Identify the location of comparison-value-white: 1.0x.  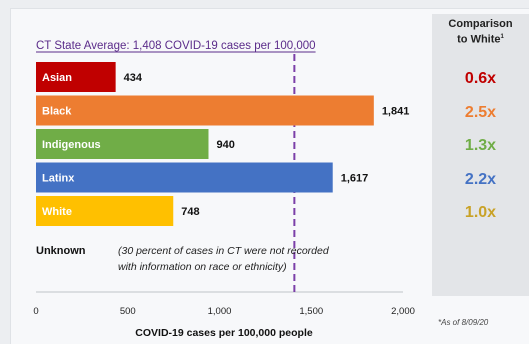
(480, 212).